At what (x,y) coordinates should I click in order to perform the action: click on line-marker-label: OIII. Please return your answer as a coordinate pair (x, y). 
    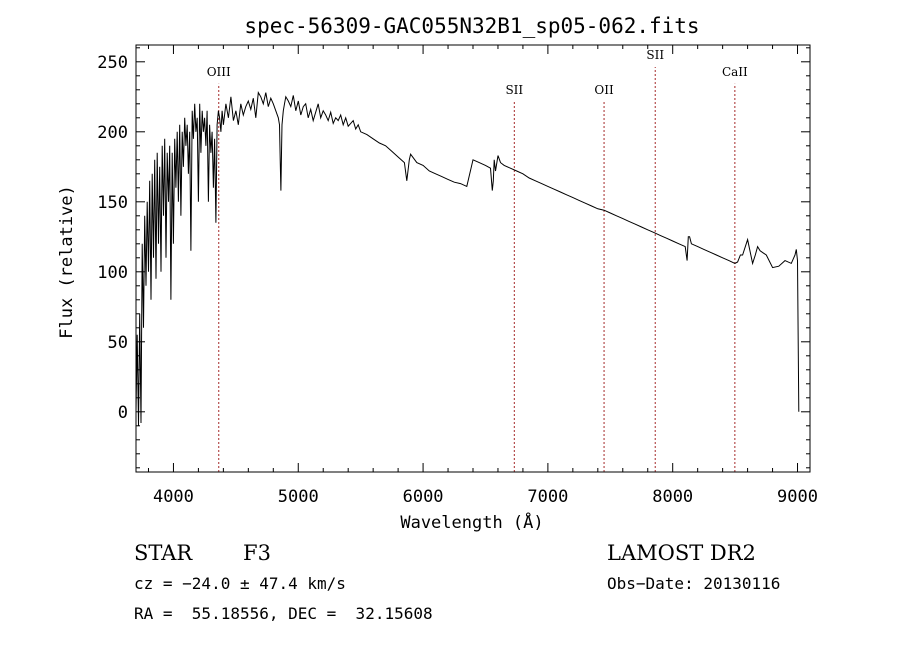
    Looking at the image, I should click on (219, 72).